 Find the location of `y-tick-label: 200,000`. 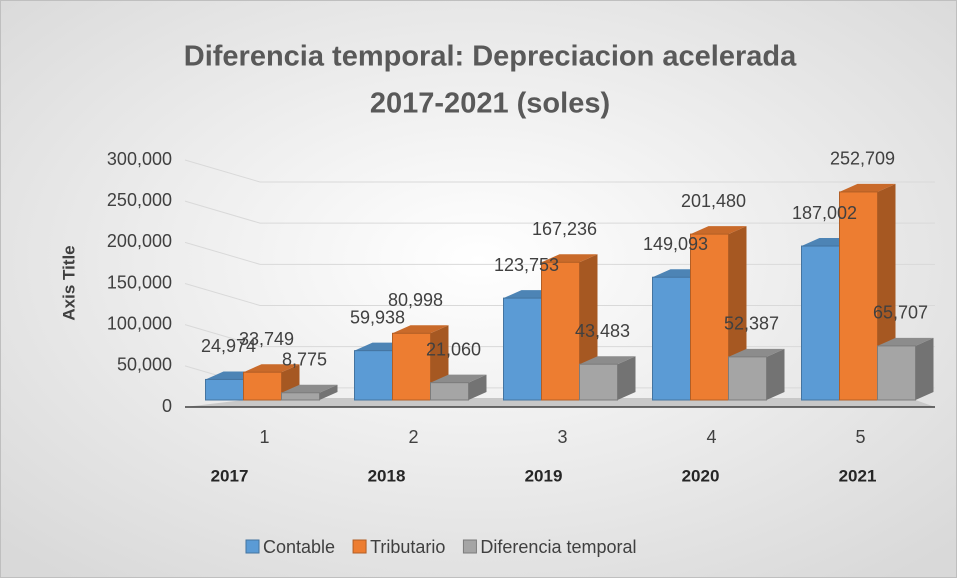

y-tick-label: 200,000 is located at coordinates (139, 241).